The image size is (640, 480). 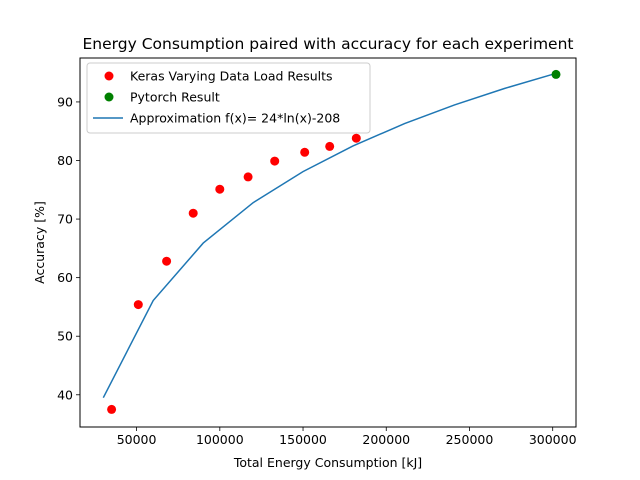 What do you see at coordinates (65, 101) in the screenshot?
I see `y-tick-label: 90` at bounding box center [65, 101].